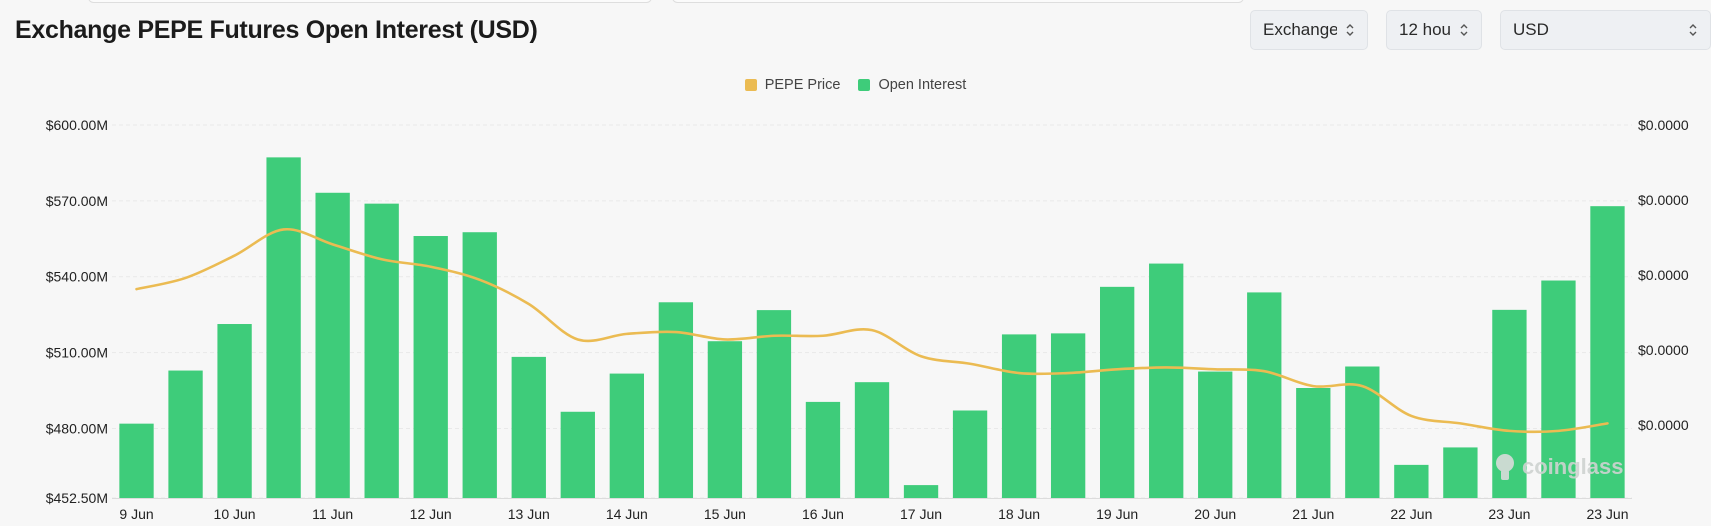 This screenshot has height=526, width=1711. I want to click on y-left-tick-label: $540.00M, so click(77, 277).